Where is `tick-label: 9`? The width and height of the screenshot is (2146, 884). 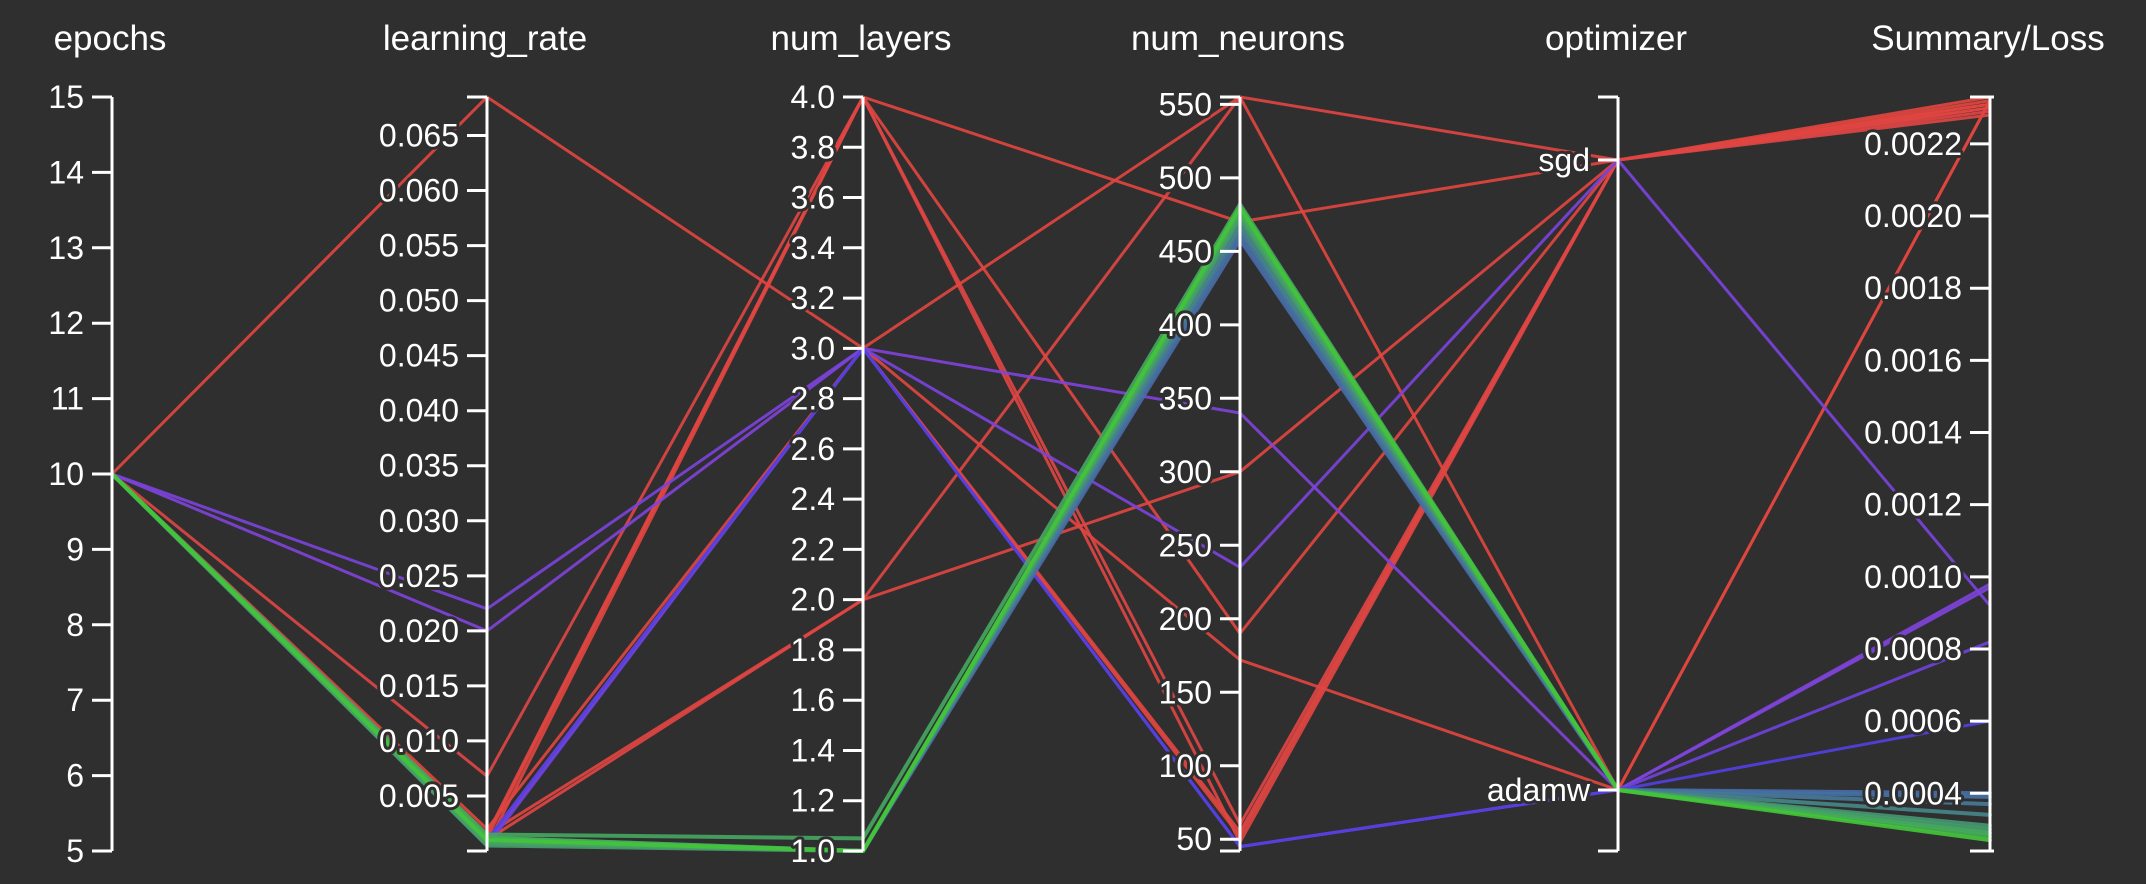
tick-label: 9 is located at coordinates (75, 549).